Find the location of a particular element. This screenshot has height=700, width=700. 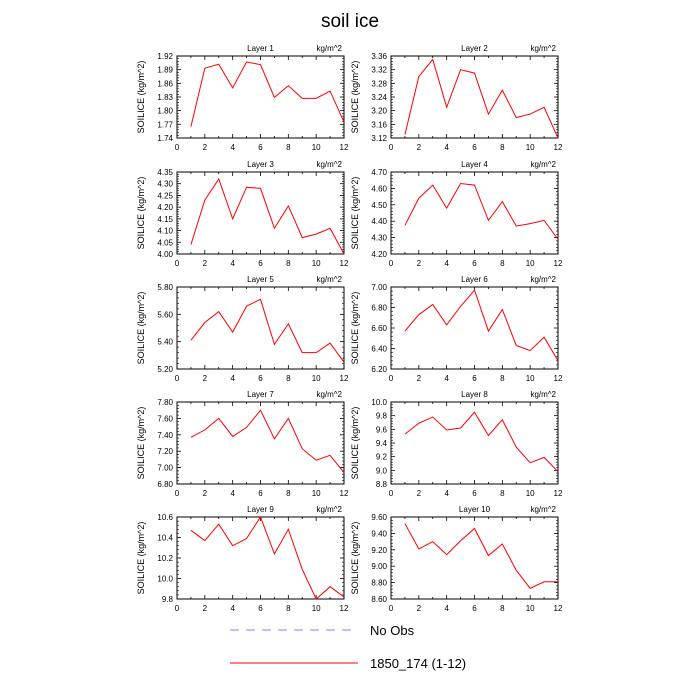

y-tick-label: 8.80 is located at coordinates (379, 583).